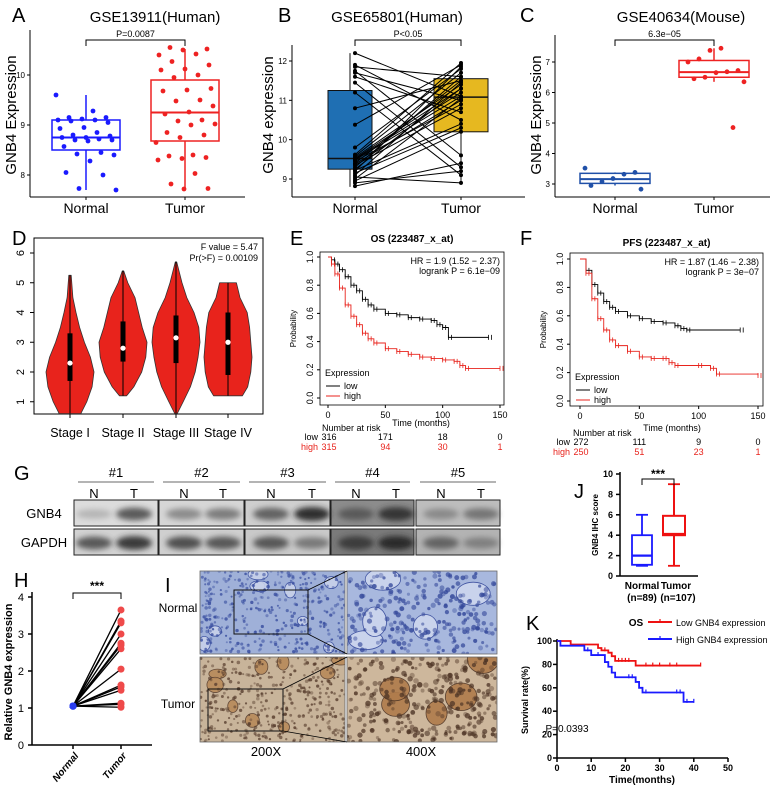 This screenshot has height=785, width=779. Describe the element at coordinates (567, 729) in the screenshot. I see `p-value-label: P=0.0393` at that location.